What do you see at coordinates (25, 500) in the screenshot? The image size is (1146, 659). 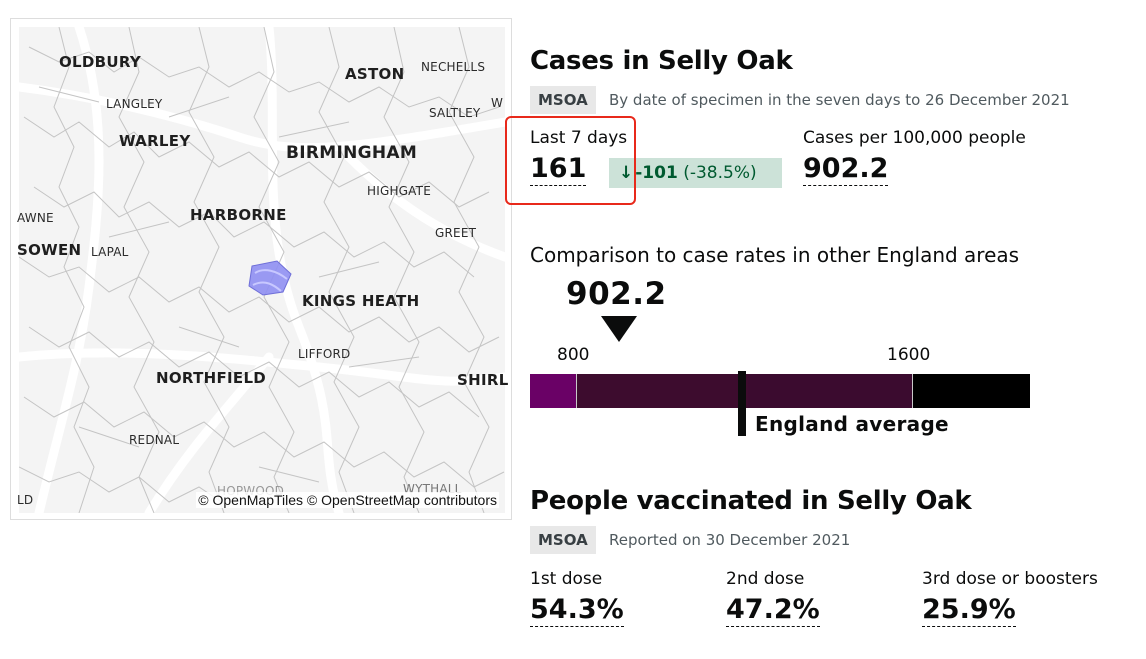 I see `map-label-ld: LD` at bounding box center [25, 500].